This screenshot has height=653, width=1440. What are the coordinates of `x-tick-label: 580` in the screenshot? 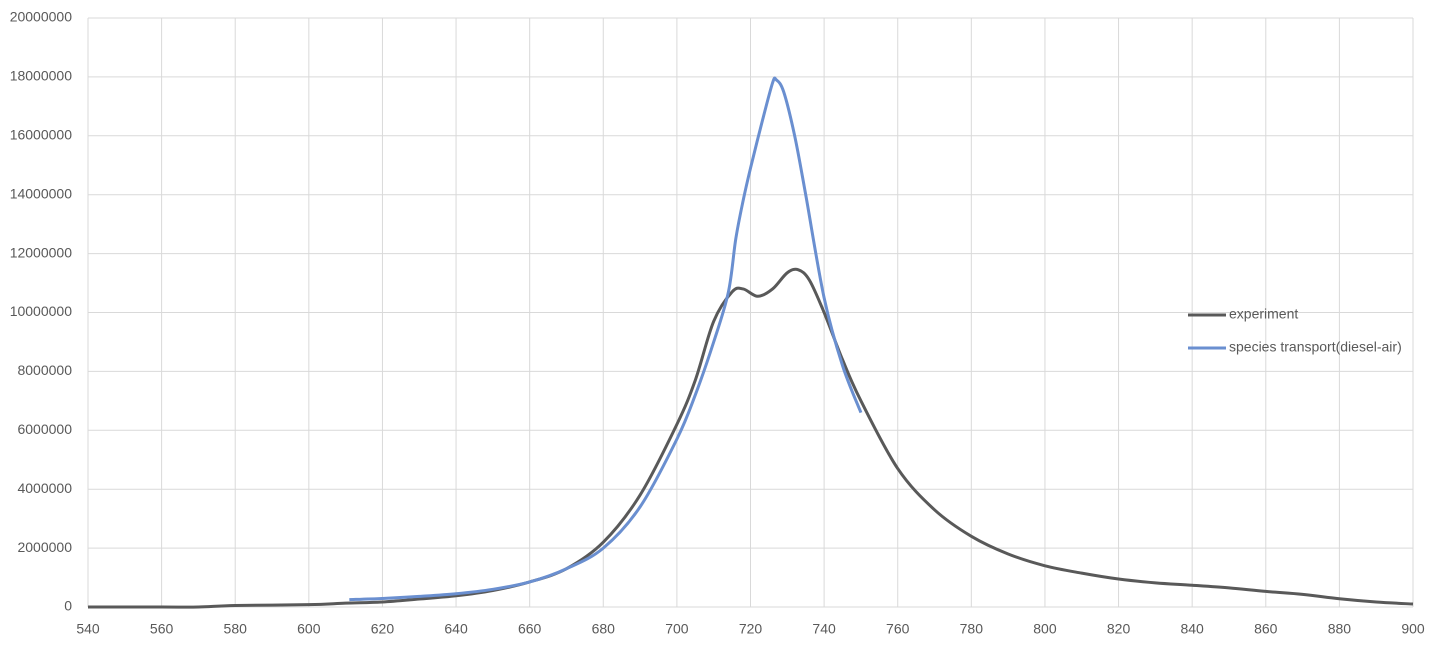 It's located at (236, 629).